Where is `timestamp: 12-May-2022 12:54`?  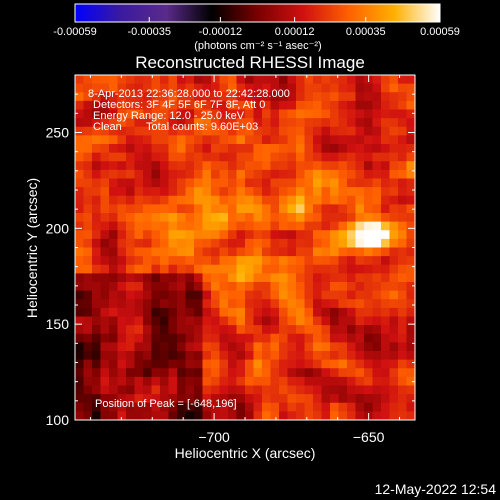 timestamp: 12-May-2022 12:54 is located at coordinates (436, 489).